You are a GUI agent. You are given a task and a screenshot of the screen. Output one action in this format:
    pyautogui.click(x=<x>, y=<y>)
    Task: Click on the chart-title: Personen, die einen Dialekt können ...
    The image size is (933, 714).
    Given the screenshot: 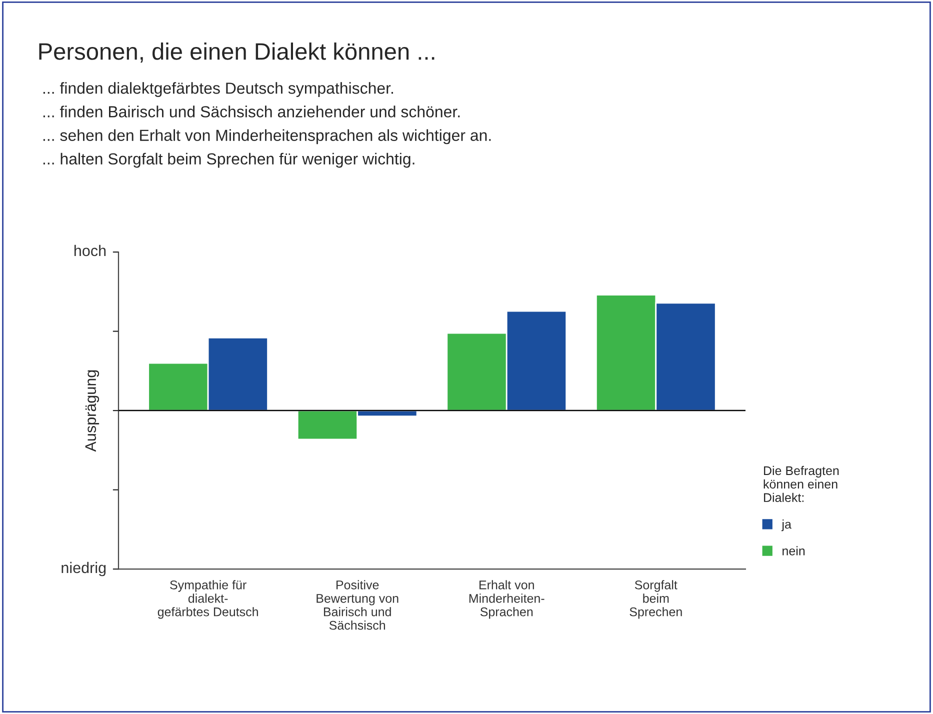 What is the action you would take?
    pyautogui.click(x=236, y=52)
    